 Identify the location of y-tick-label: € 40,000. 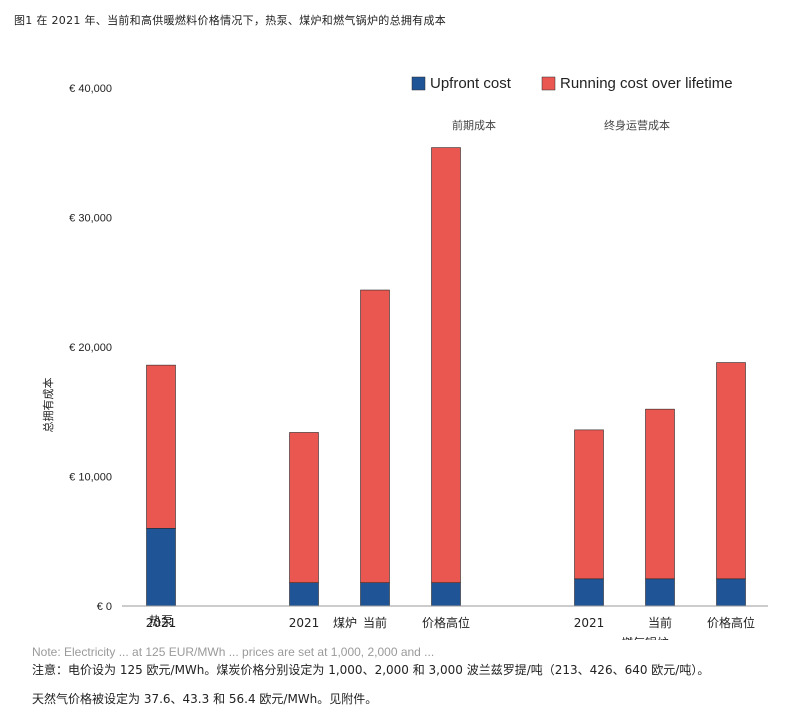
(90, 89).